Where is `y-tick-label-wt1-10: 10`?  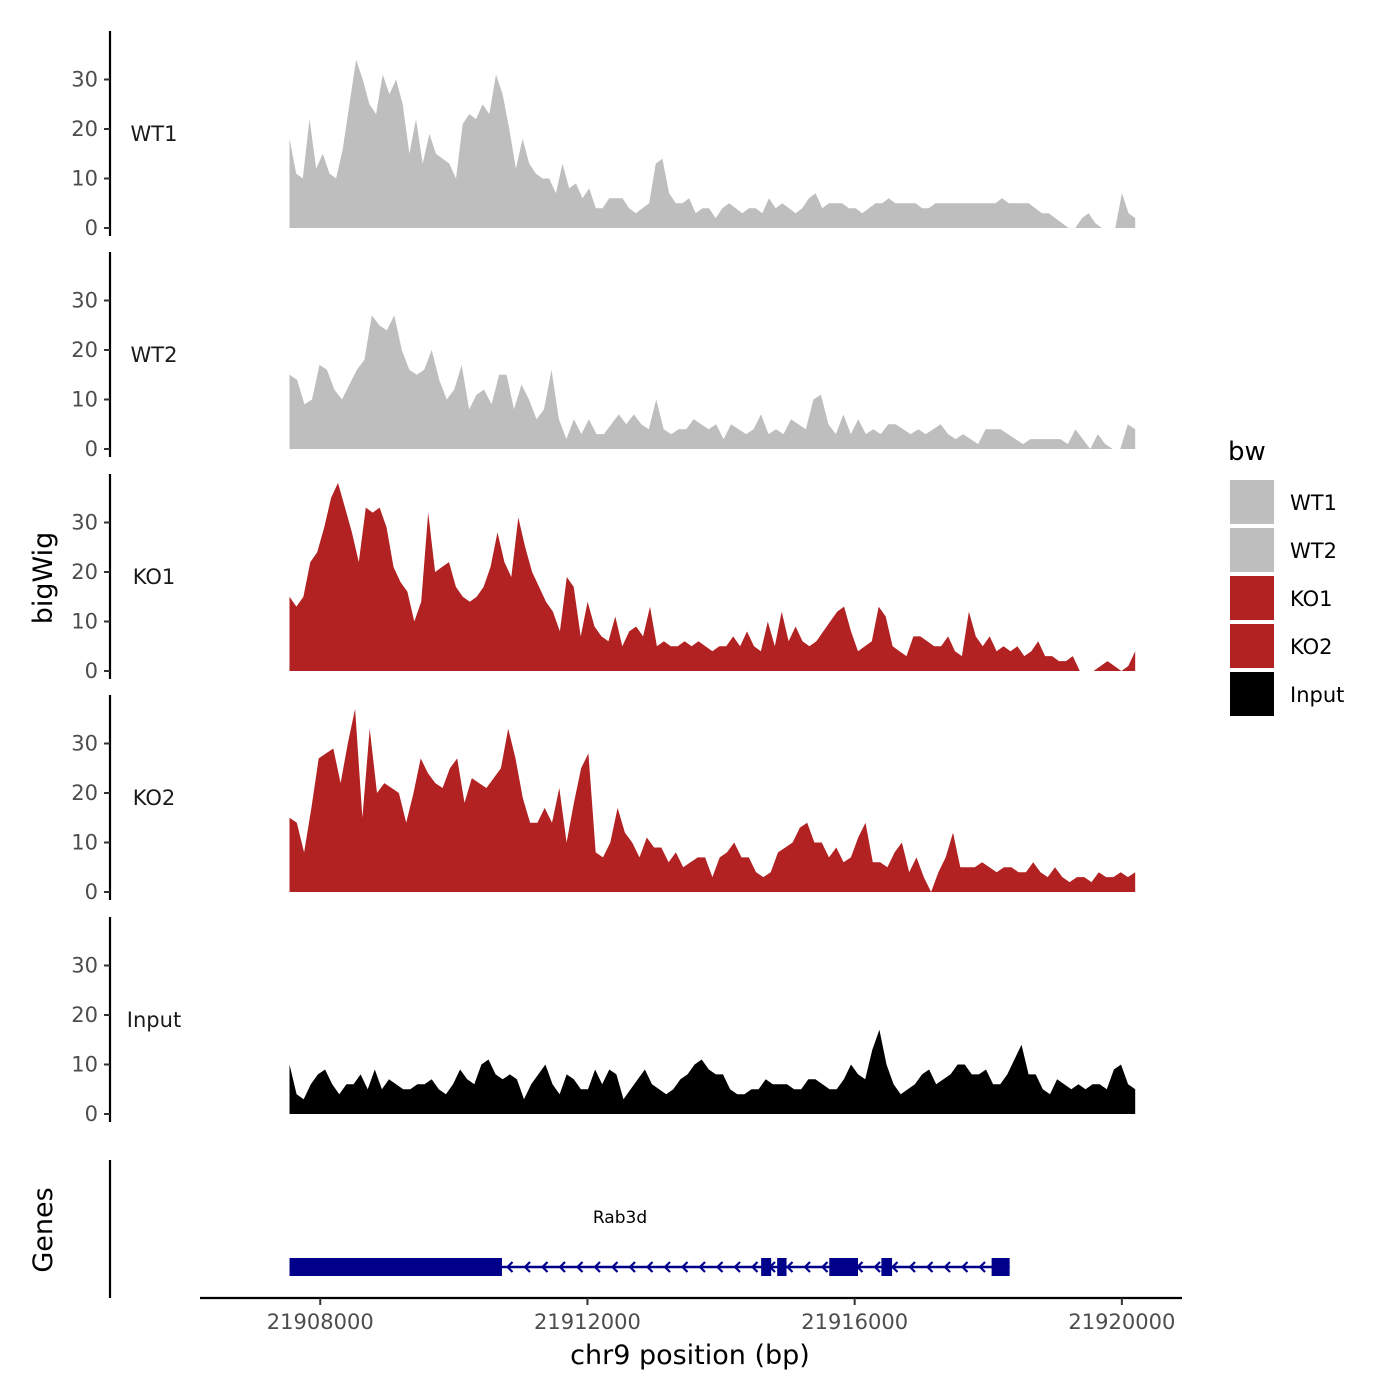
y-tick-label-wt1-10: 10 is located at coordinates (84, 179).